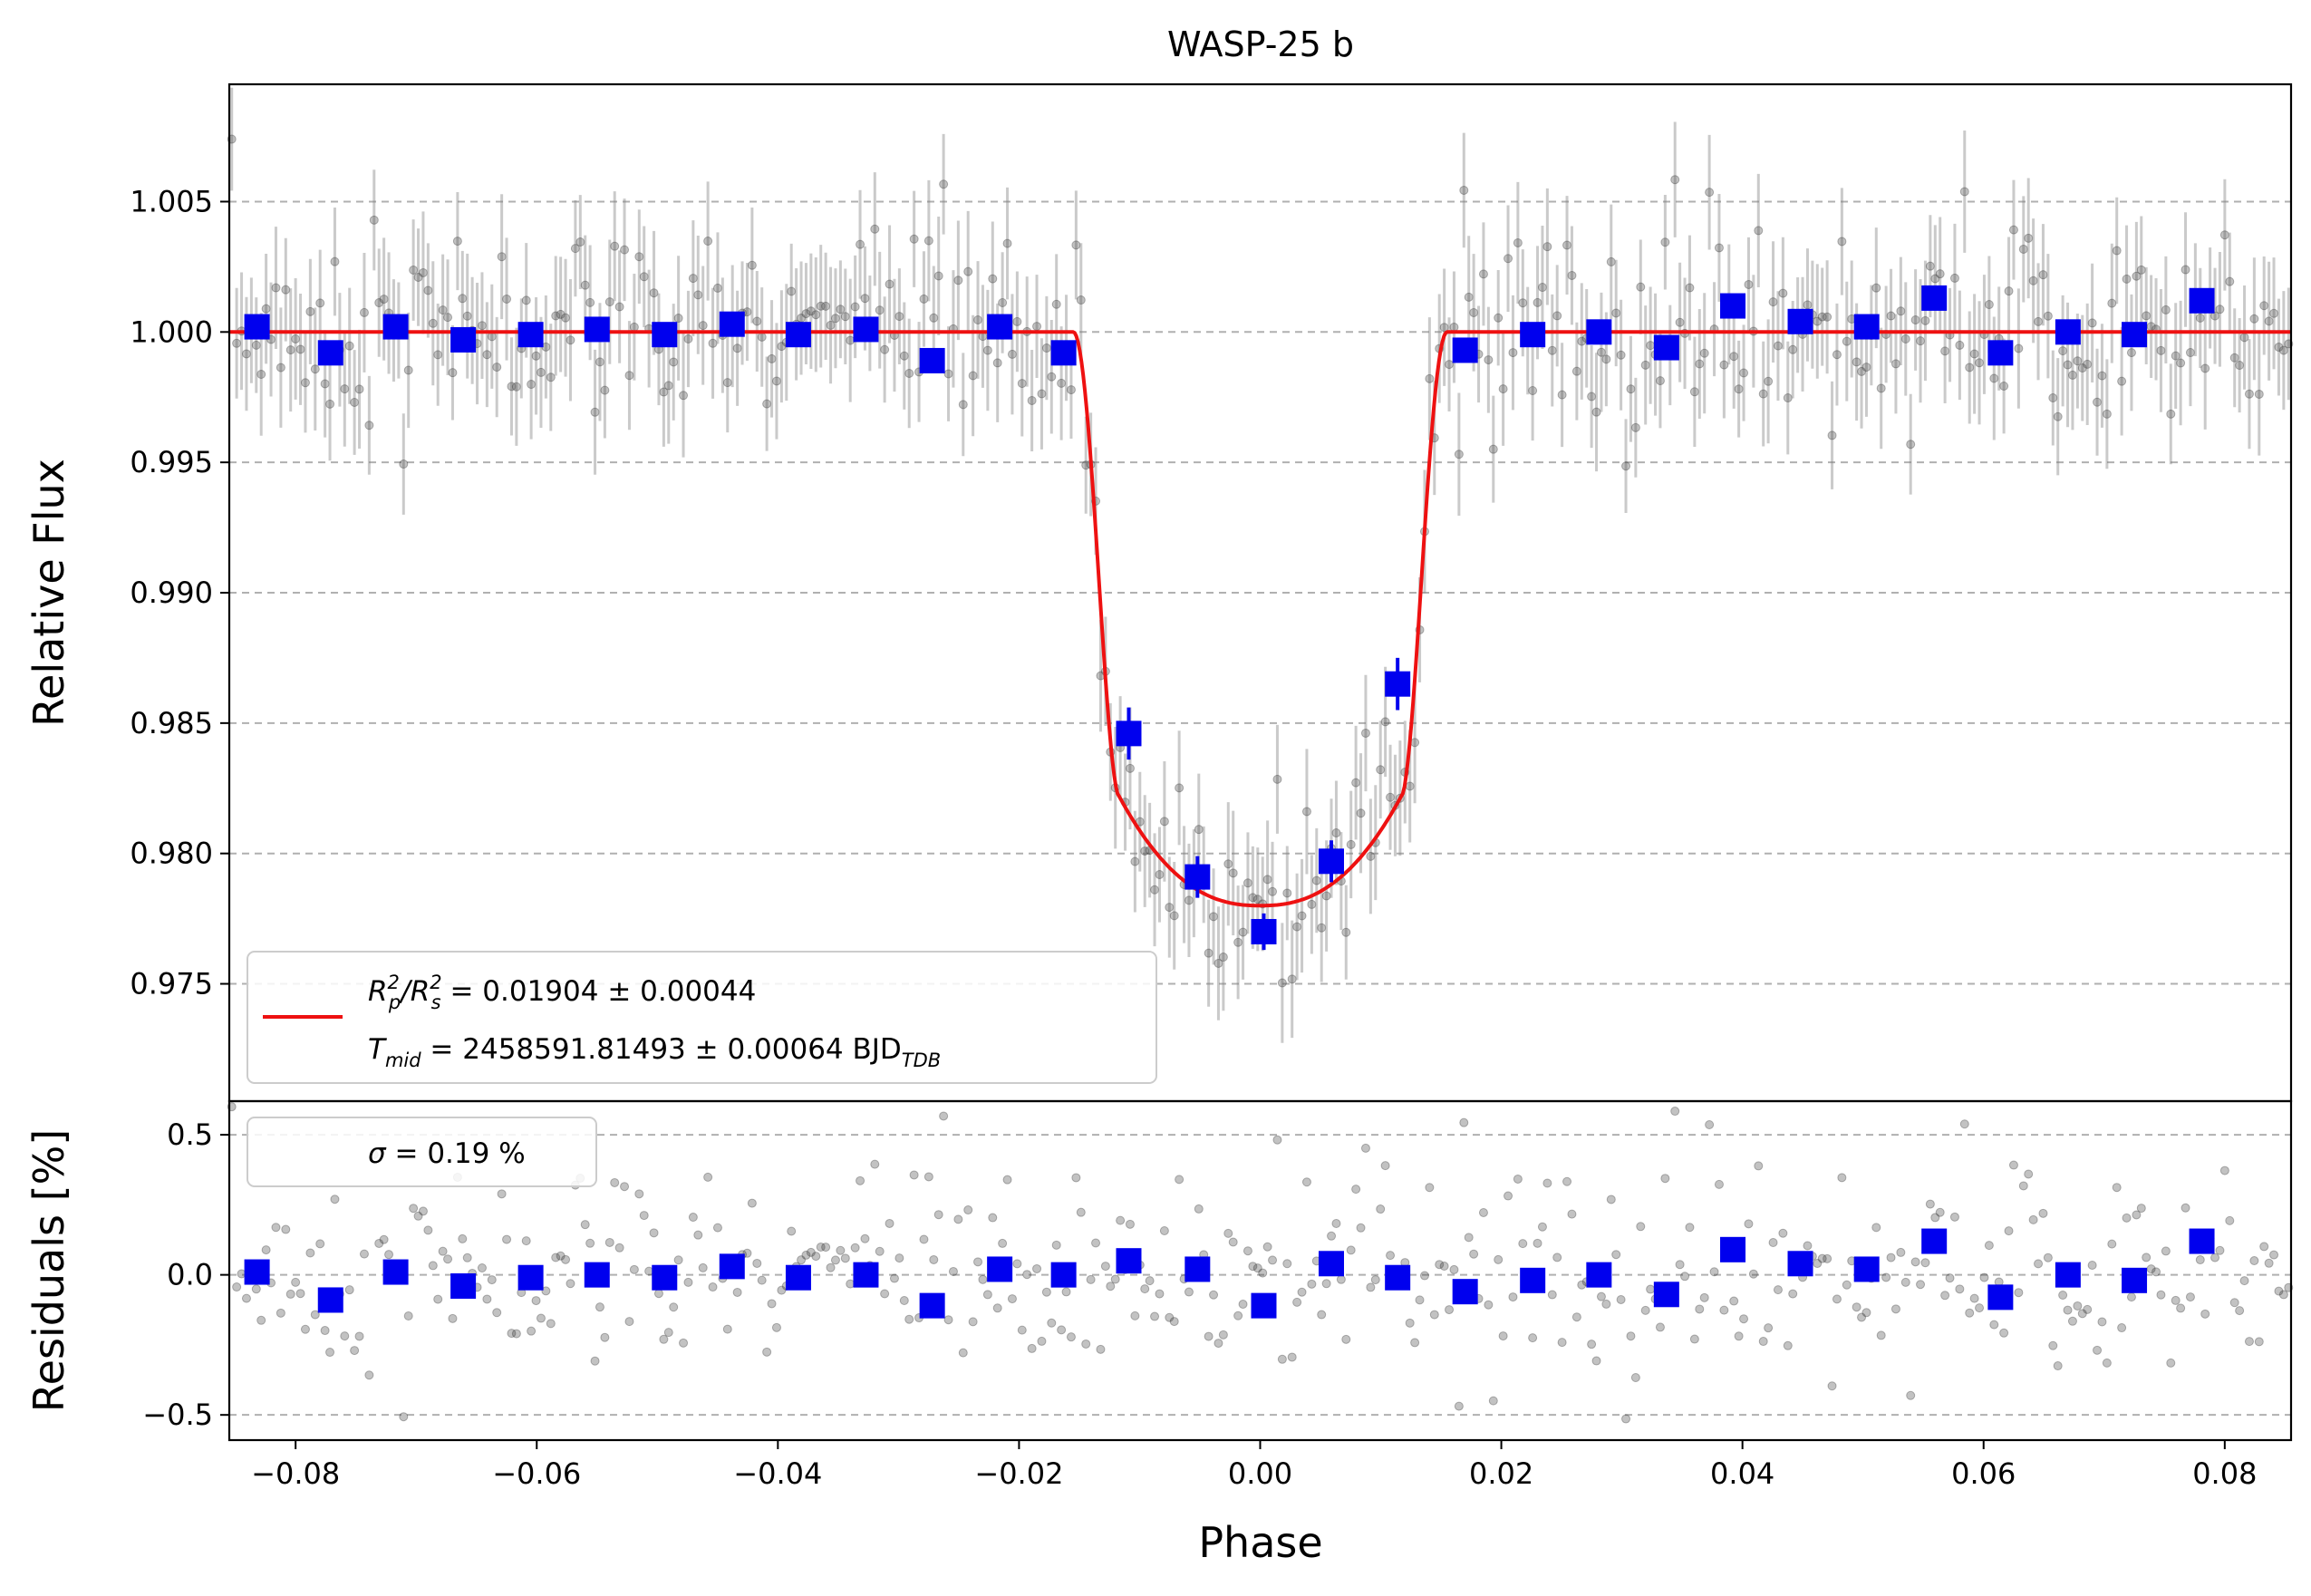 The height and width of the screenshot is (1596, 2311). Describe the element at coordinates (179, 592) in the screenshot. I see `top-y-ticks: 0.975 0.980 0.985 0.990 0.995 1.000 1.005` at that location.